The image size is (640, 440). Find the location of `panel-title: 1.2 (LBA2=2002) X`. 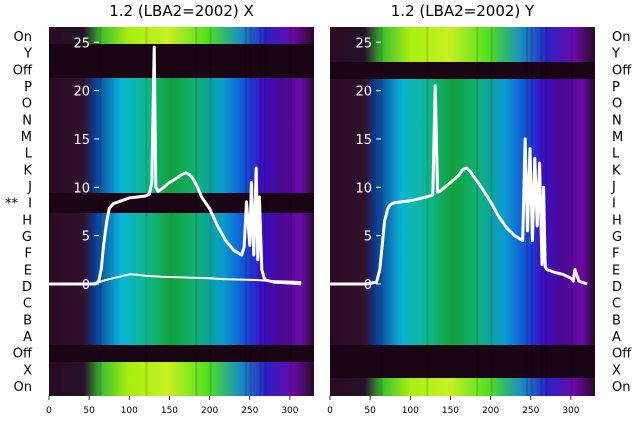

panel-title: 1.2 (LBA2=2002) X is located at coordinates (181, 11).